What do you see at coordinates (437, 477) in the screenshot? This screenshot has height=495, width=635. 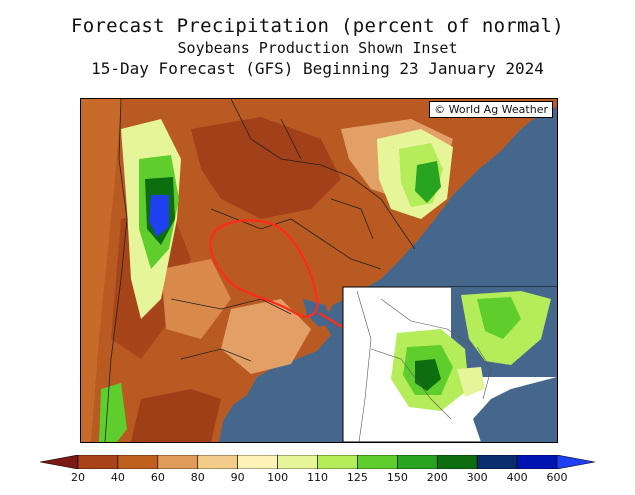 I see `legend-label: 200` at bounding box center [437, 477].